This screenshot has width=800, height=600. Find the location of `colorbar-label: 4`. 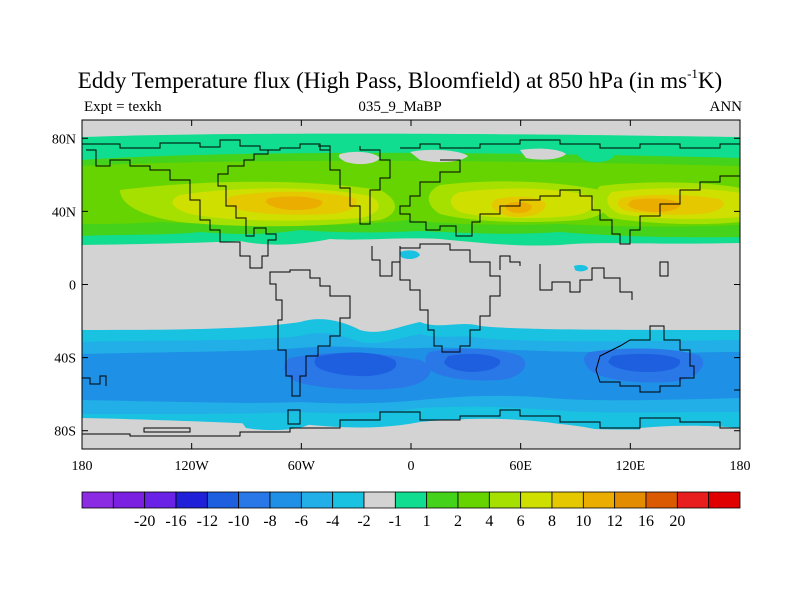

colorbar-label: 4 is located at coordinates (489, 521).